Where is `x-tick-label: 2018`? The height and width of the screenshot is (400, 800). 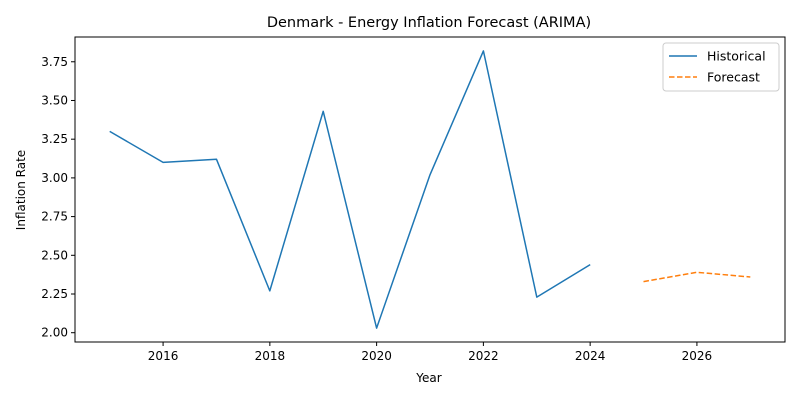
x-tick-label: 2018 is located at coordinates (270, 356).